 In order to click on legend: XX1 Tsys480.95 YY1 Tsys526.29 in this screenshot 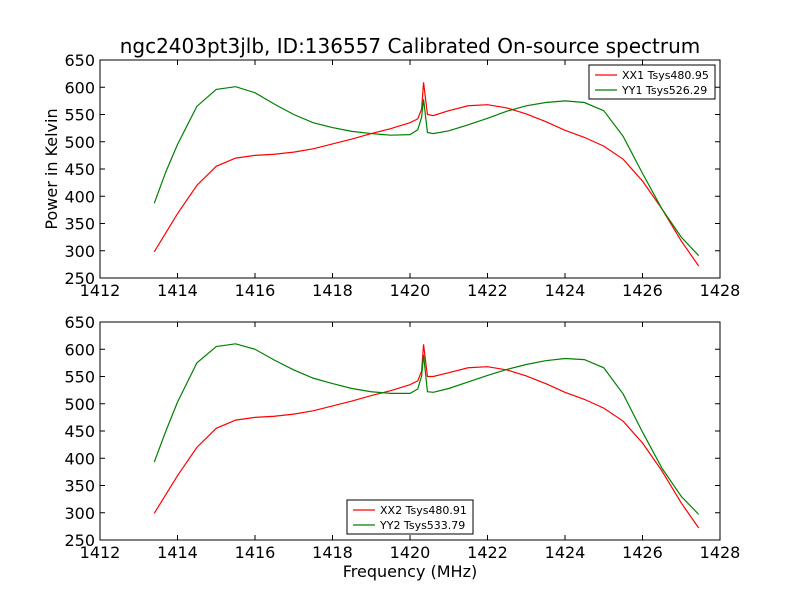, I will do `click(652, 82)`.